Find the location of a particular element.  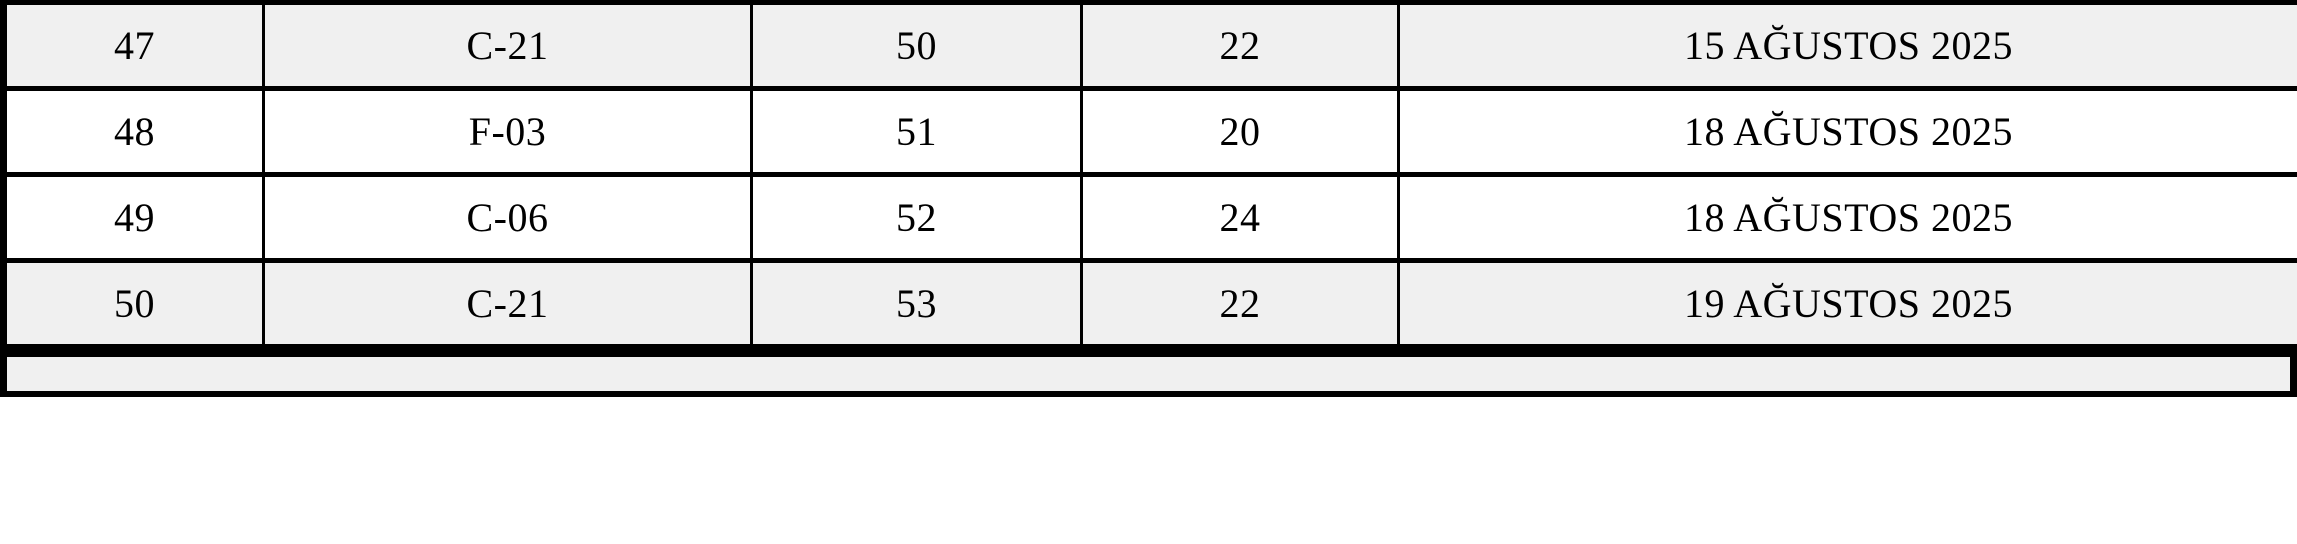

cell-tarih: 15 AĞUSTOS 2025 is located at coordinates (1847, 45).